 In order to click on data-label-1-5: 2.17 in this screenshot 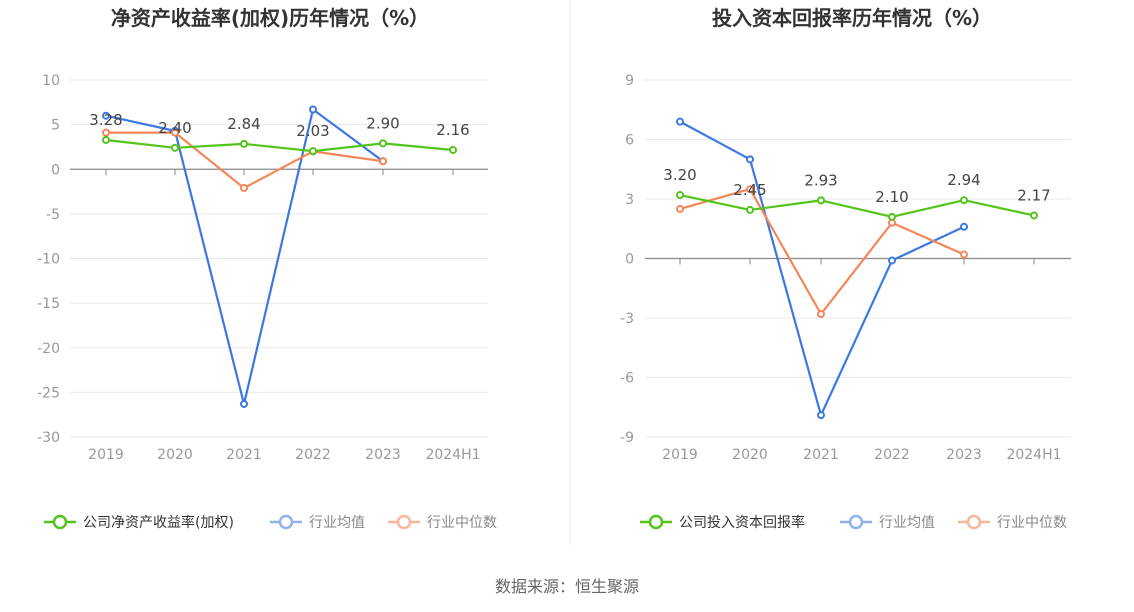, I will do `click(1033, 195)`.